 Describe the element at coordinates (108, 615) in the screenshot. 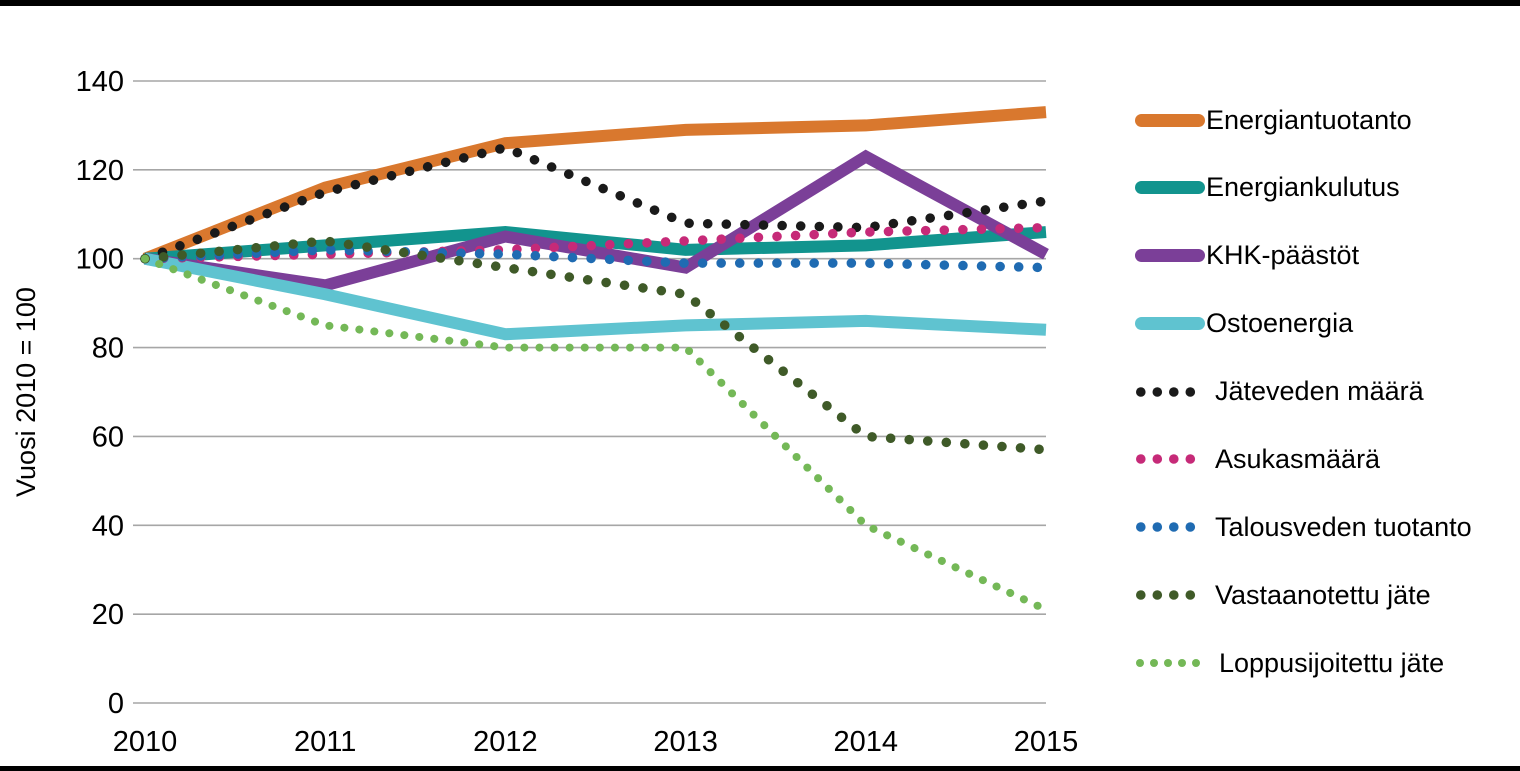

I see `y-tick-label: 20` at that location.